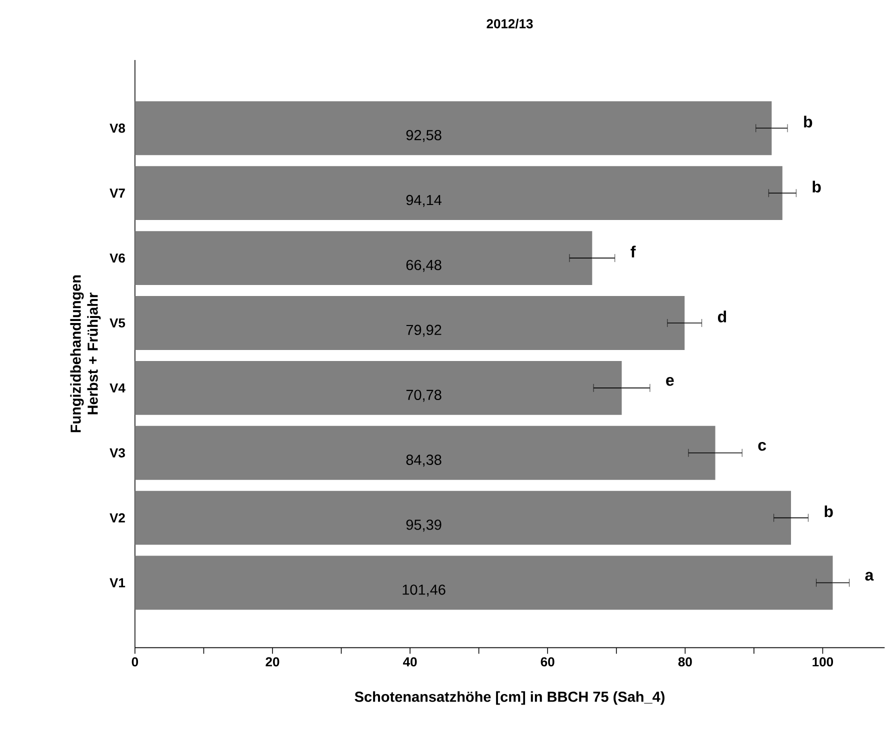  Describe the element at coordinates (118, 388) in the screenshot. I see `y-tick-label: V4` at that location.